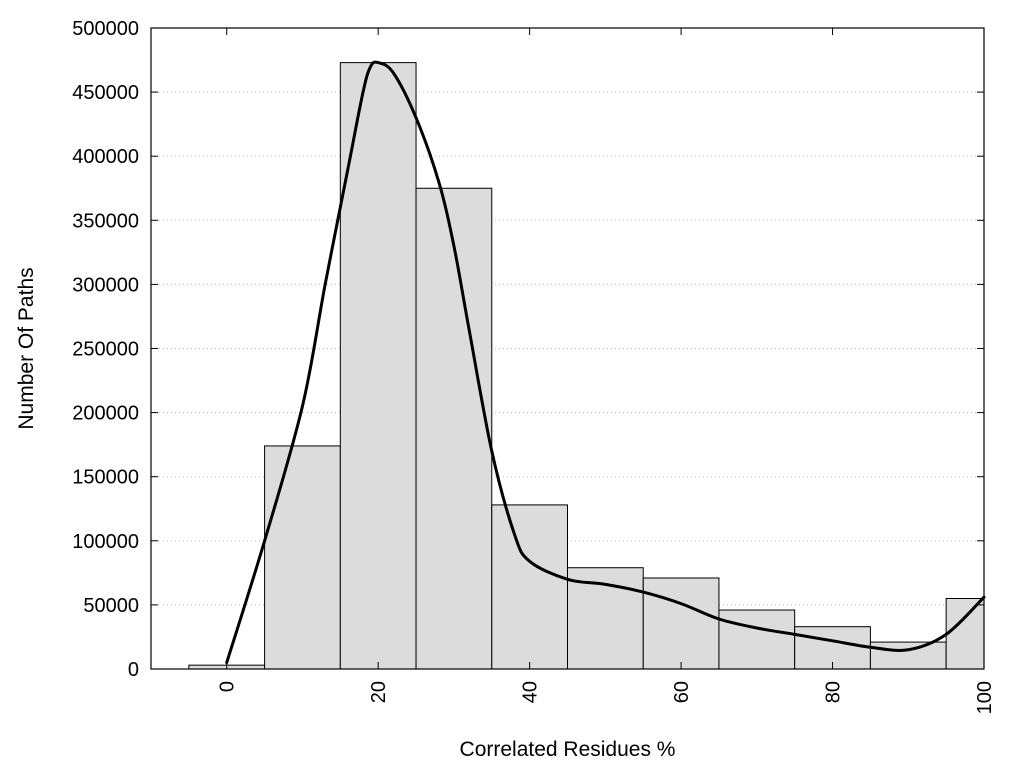 This screenshot has width=1024, height=768. Describe the element at coordinates (105, 478) in the screenshot. I see `y-tick-label: 150000` at that location.